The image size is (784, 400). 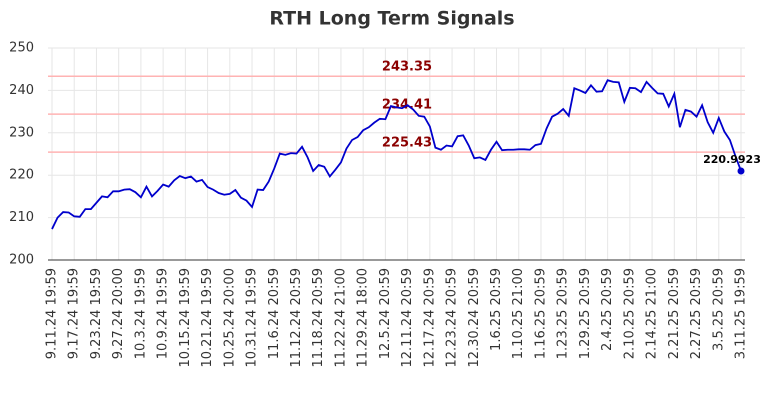 I want to click on last-value-label: 220.9923, so click(x=732, y=159).